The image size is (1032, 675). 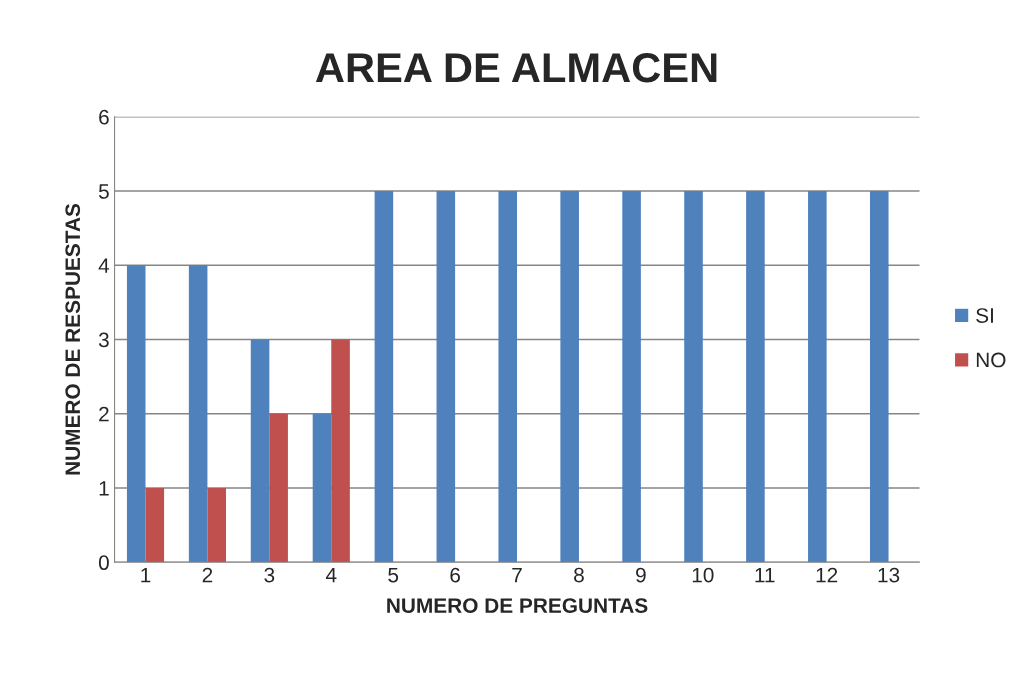 What do you see at coordinates (104, 488) in the screenshot?
I see `y-tick-label: 1` at bounding box center [104, 488].